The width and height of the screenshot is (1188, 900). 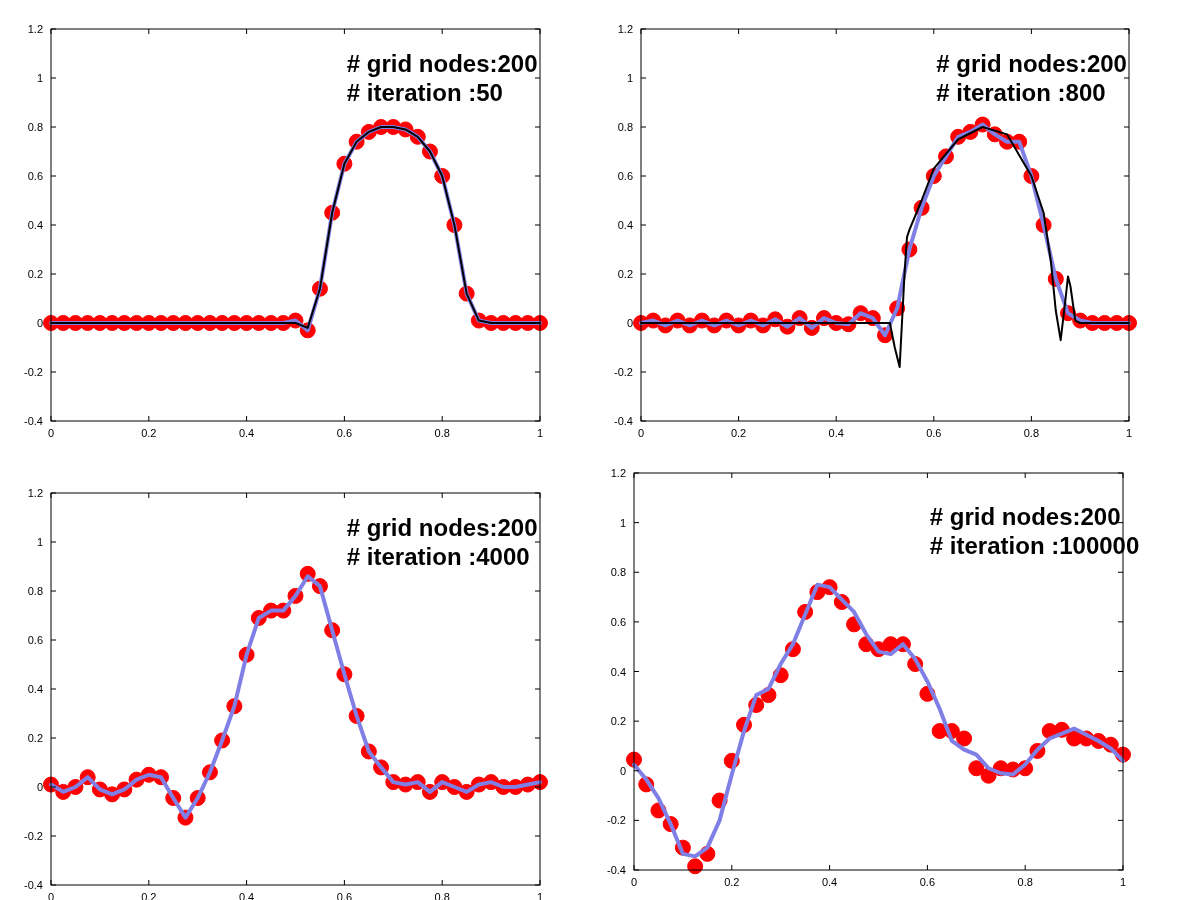 I want to click on annotation: # iteration :800, so click(x=1021, y=93).